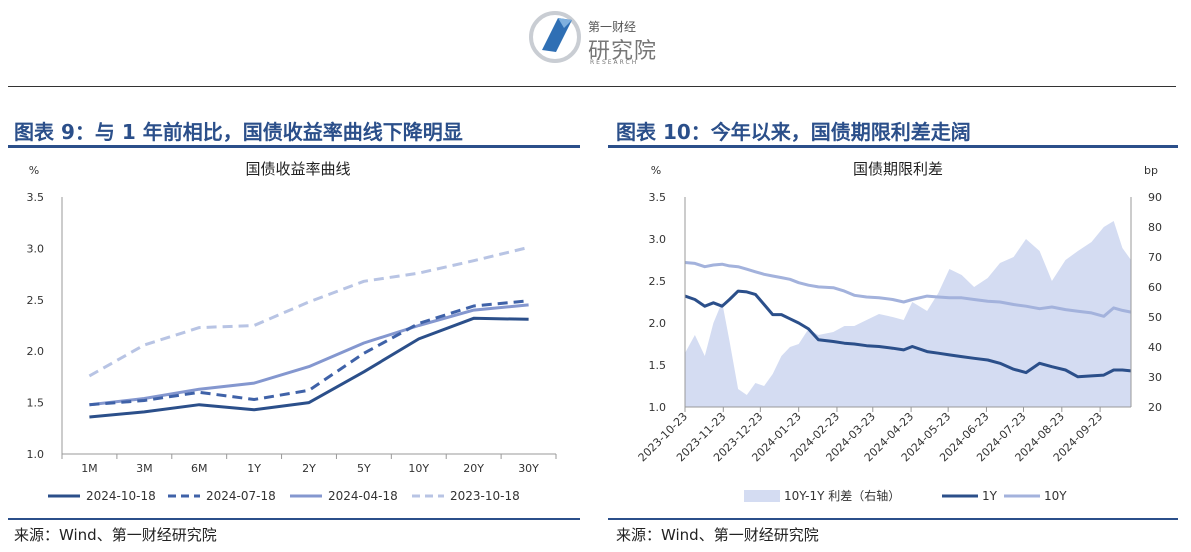 Image resolution: width=1191 pixels, height=552 pixels. Describe the element at coordinates (1151, 170) in the screenshot. I see `y-right-axis-unit: bp` at that location.